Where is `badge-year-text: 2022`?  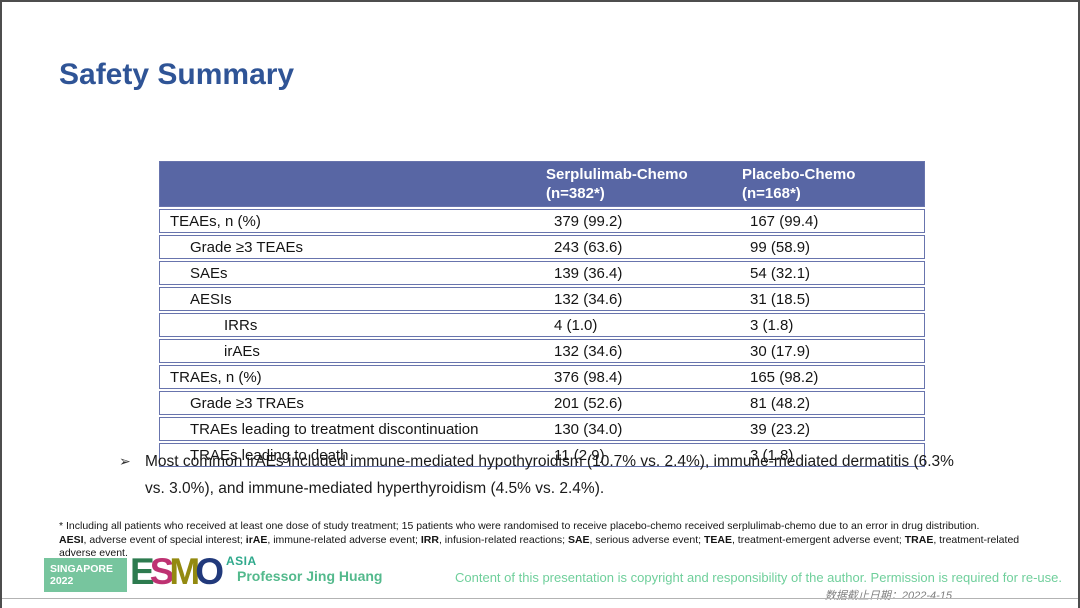
badge-year-text: 2022 is located at coordinates (62, 581).